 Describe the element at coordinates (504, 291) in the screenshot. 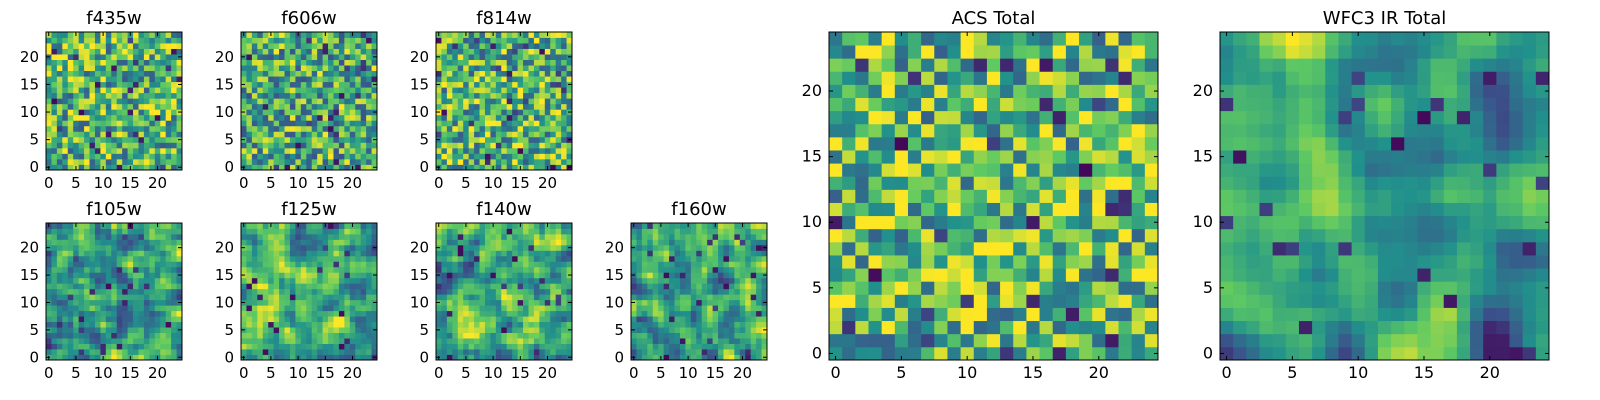

I see `axes-frame` at that location.